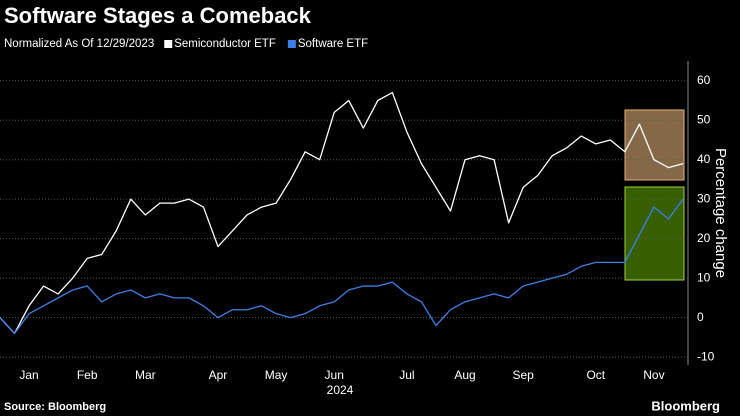  Describe the element at coordinates (704, 238) in the screenshot. I see `y-tick-label: 20` at that location.